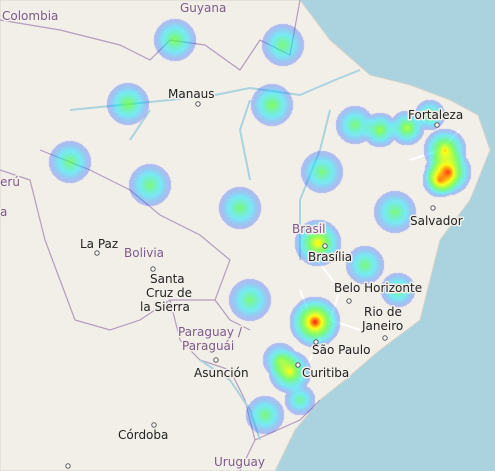  What do you see at coordinates (198, 104) in the screenshot?
I see `marker-manaus` at bounding box center [198, 104].